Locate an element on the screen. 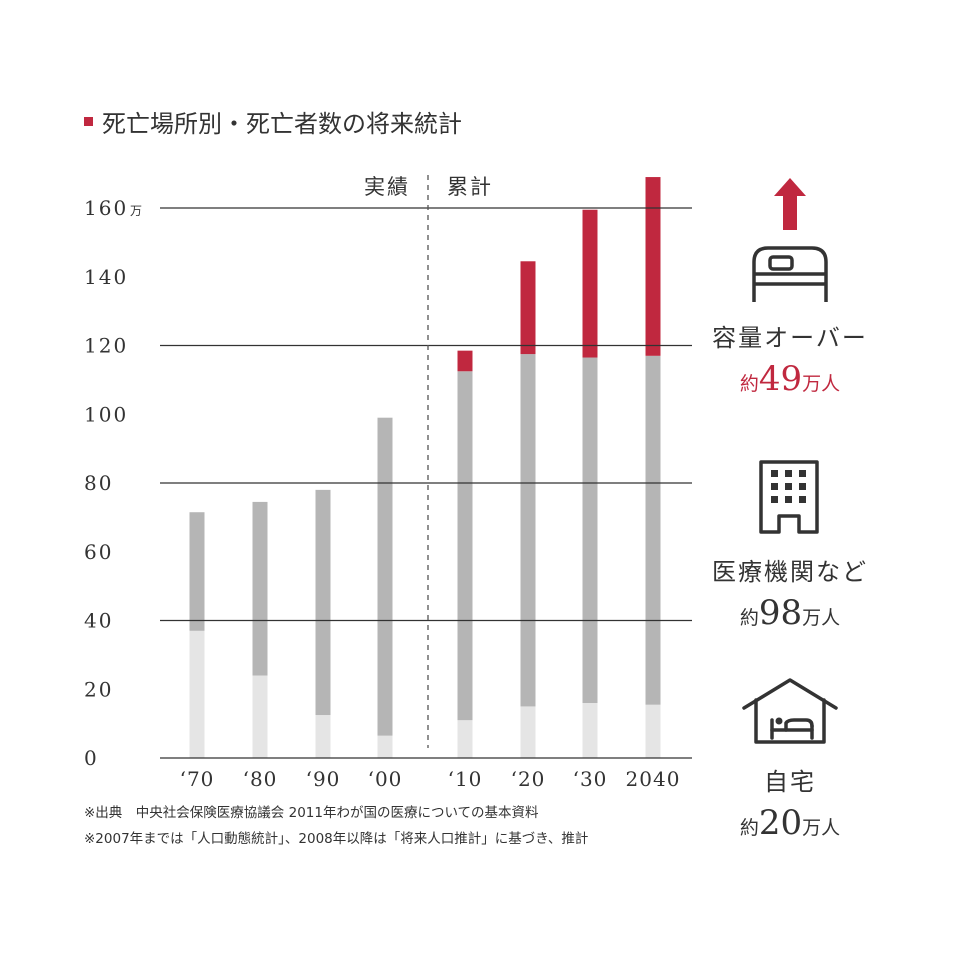 The image size is (960, 960). legend-value-home: 約20万人 is located at coordinates (790, 823).